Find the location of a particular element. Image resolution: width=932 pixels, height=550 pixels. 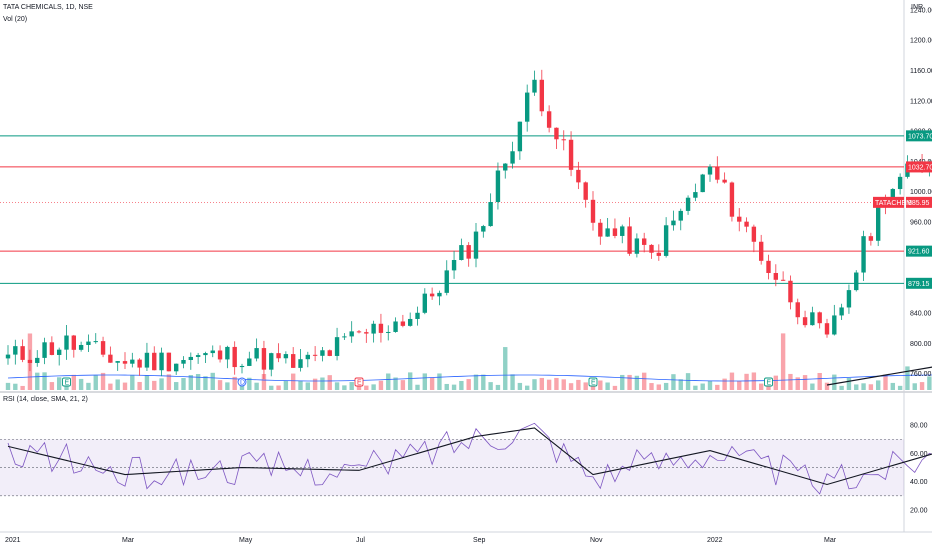

dividend-marker: D is located at coordinates (242, 382).